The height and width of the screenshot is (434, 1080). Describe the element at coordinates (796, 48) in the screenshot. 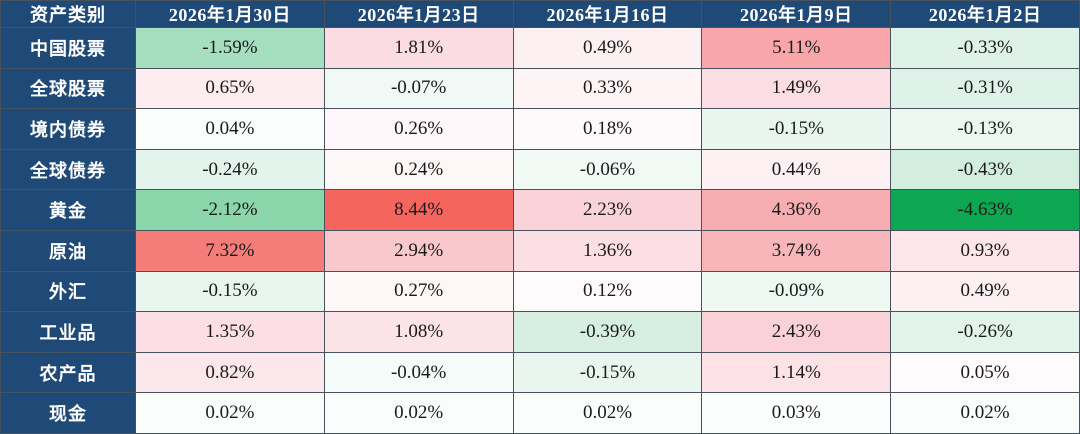

I see `return-cell: 5.11%` at that location.